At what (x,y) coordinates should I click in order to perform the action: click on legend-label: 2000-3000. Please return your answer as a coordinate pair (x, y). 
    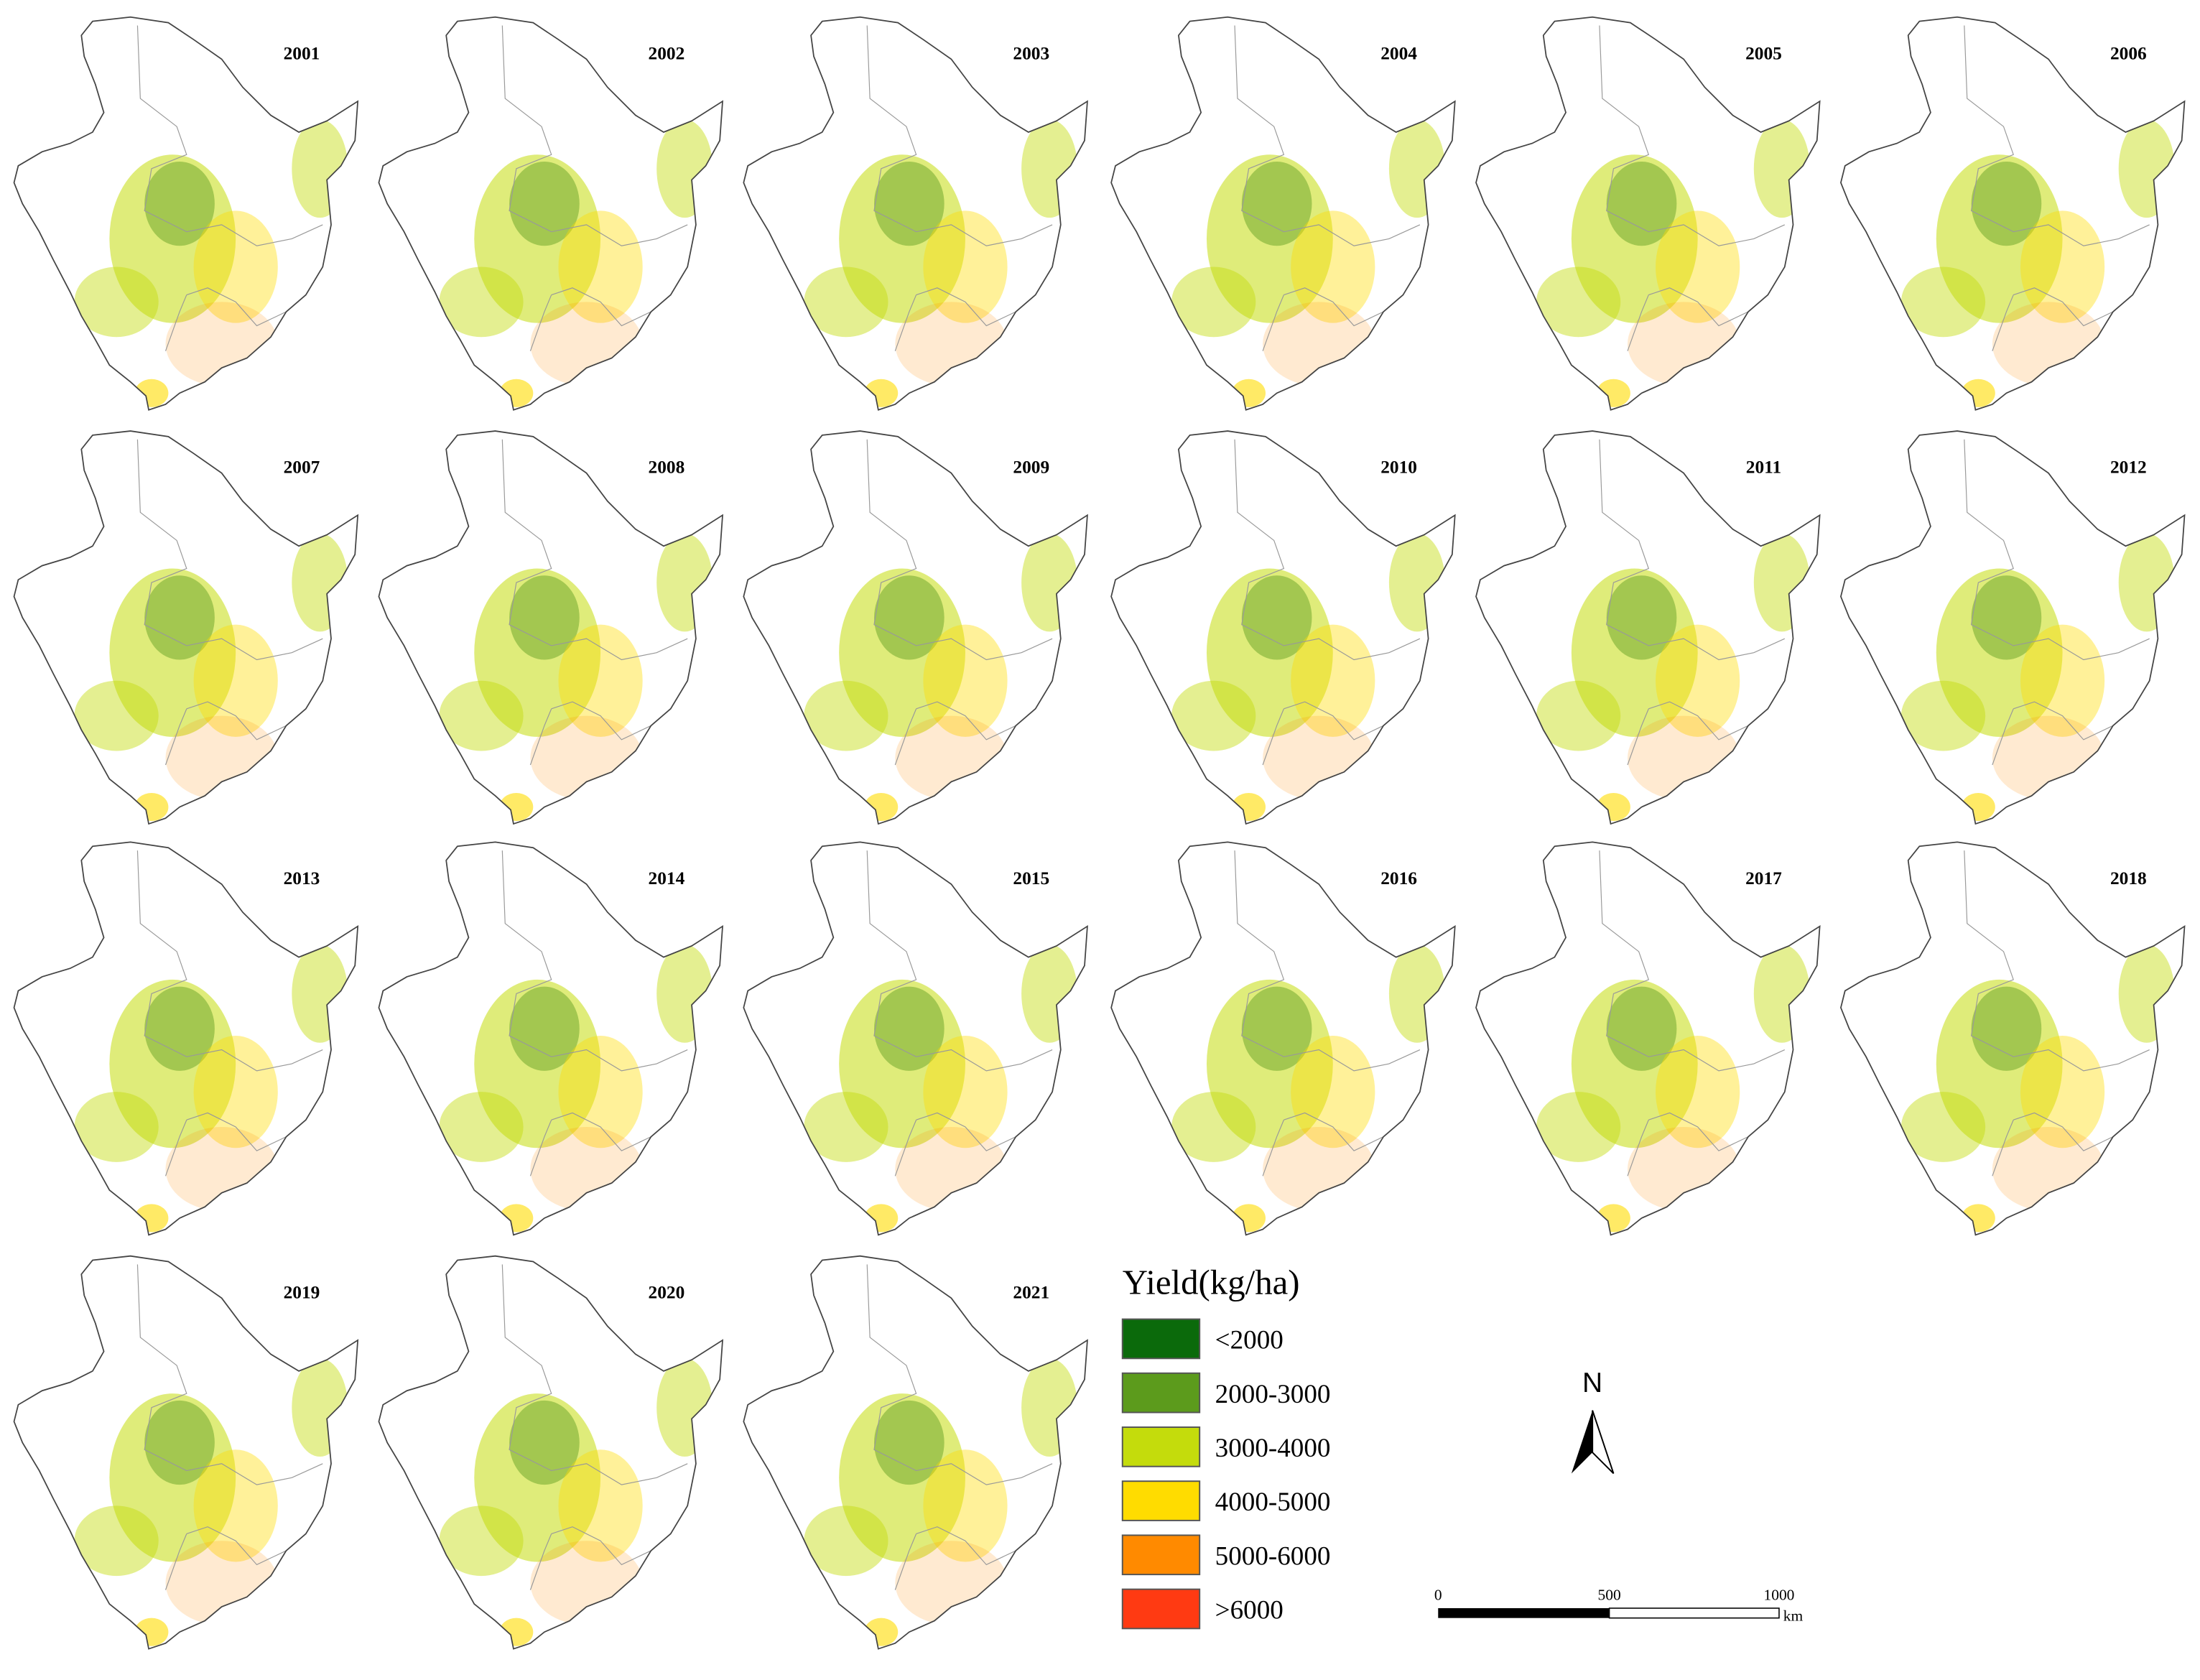
    Looking at the image, I should click on (1273, 1394).